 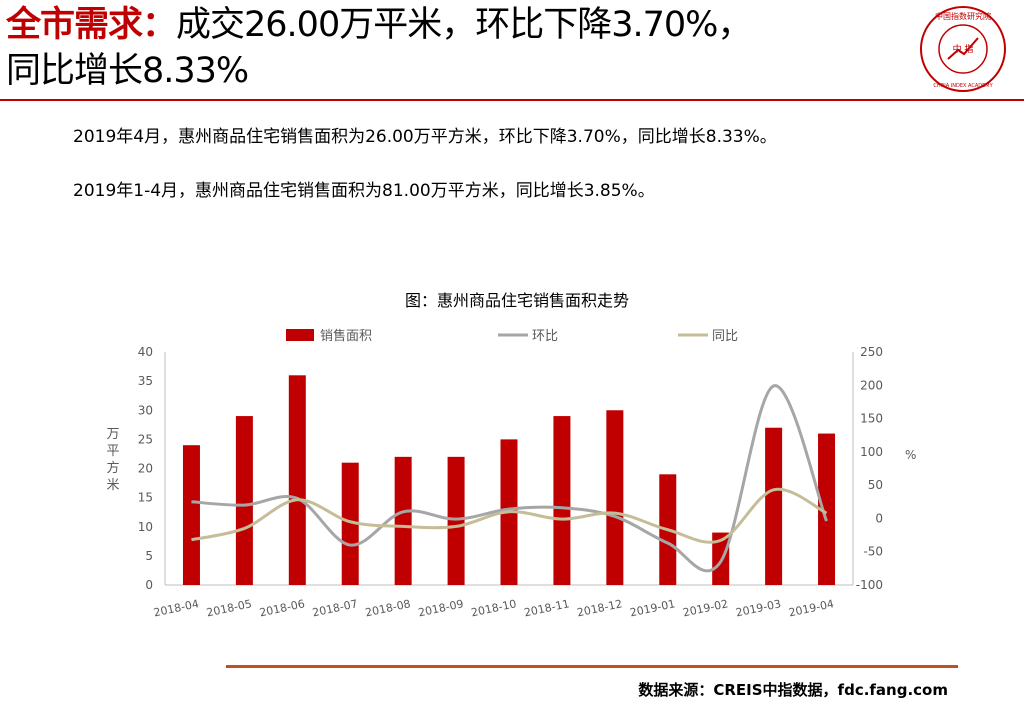 I want to click on right-tick-label: 250, so click(x=871, y=352).